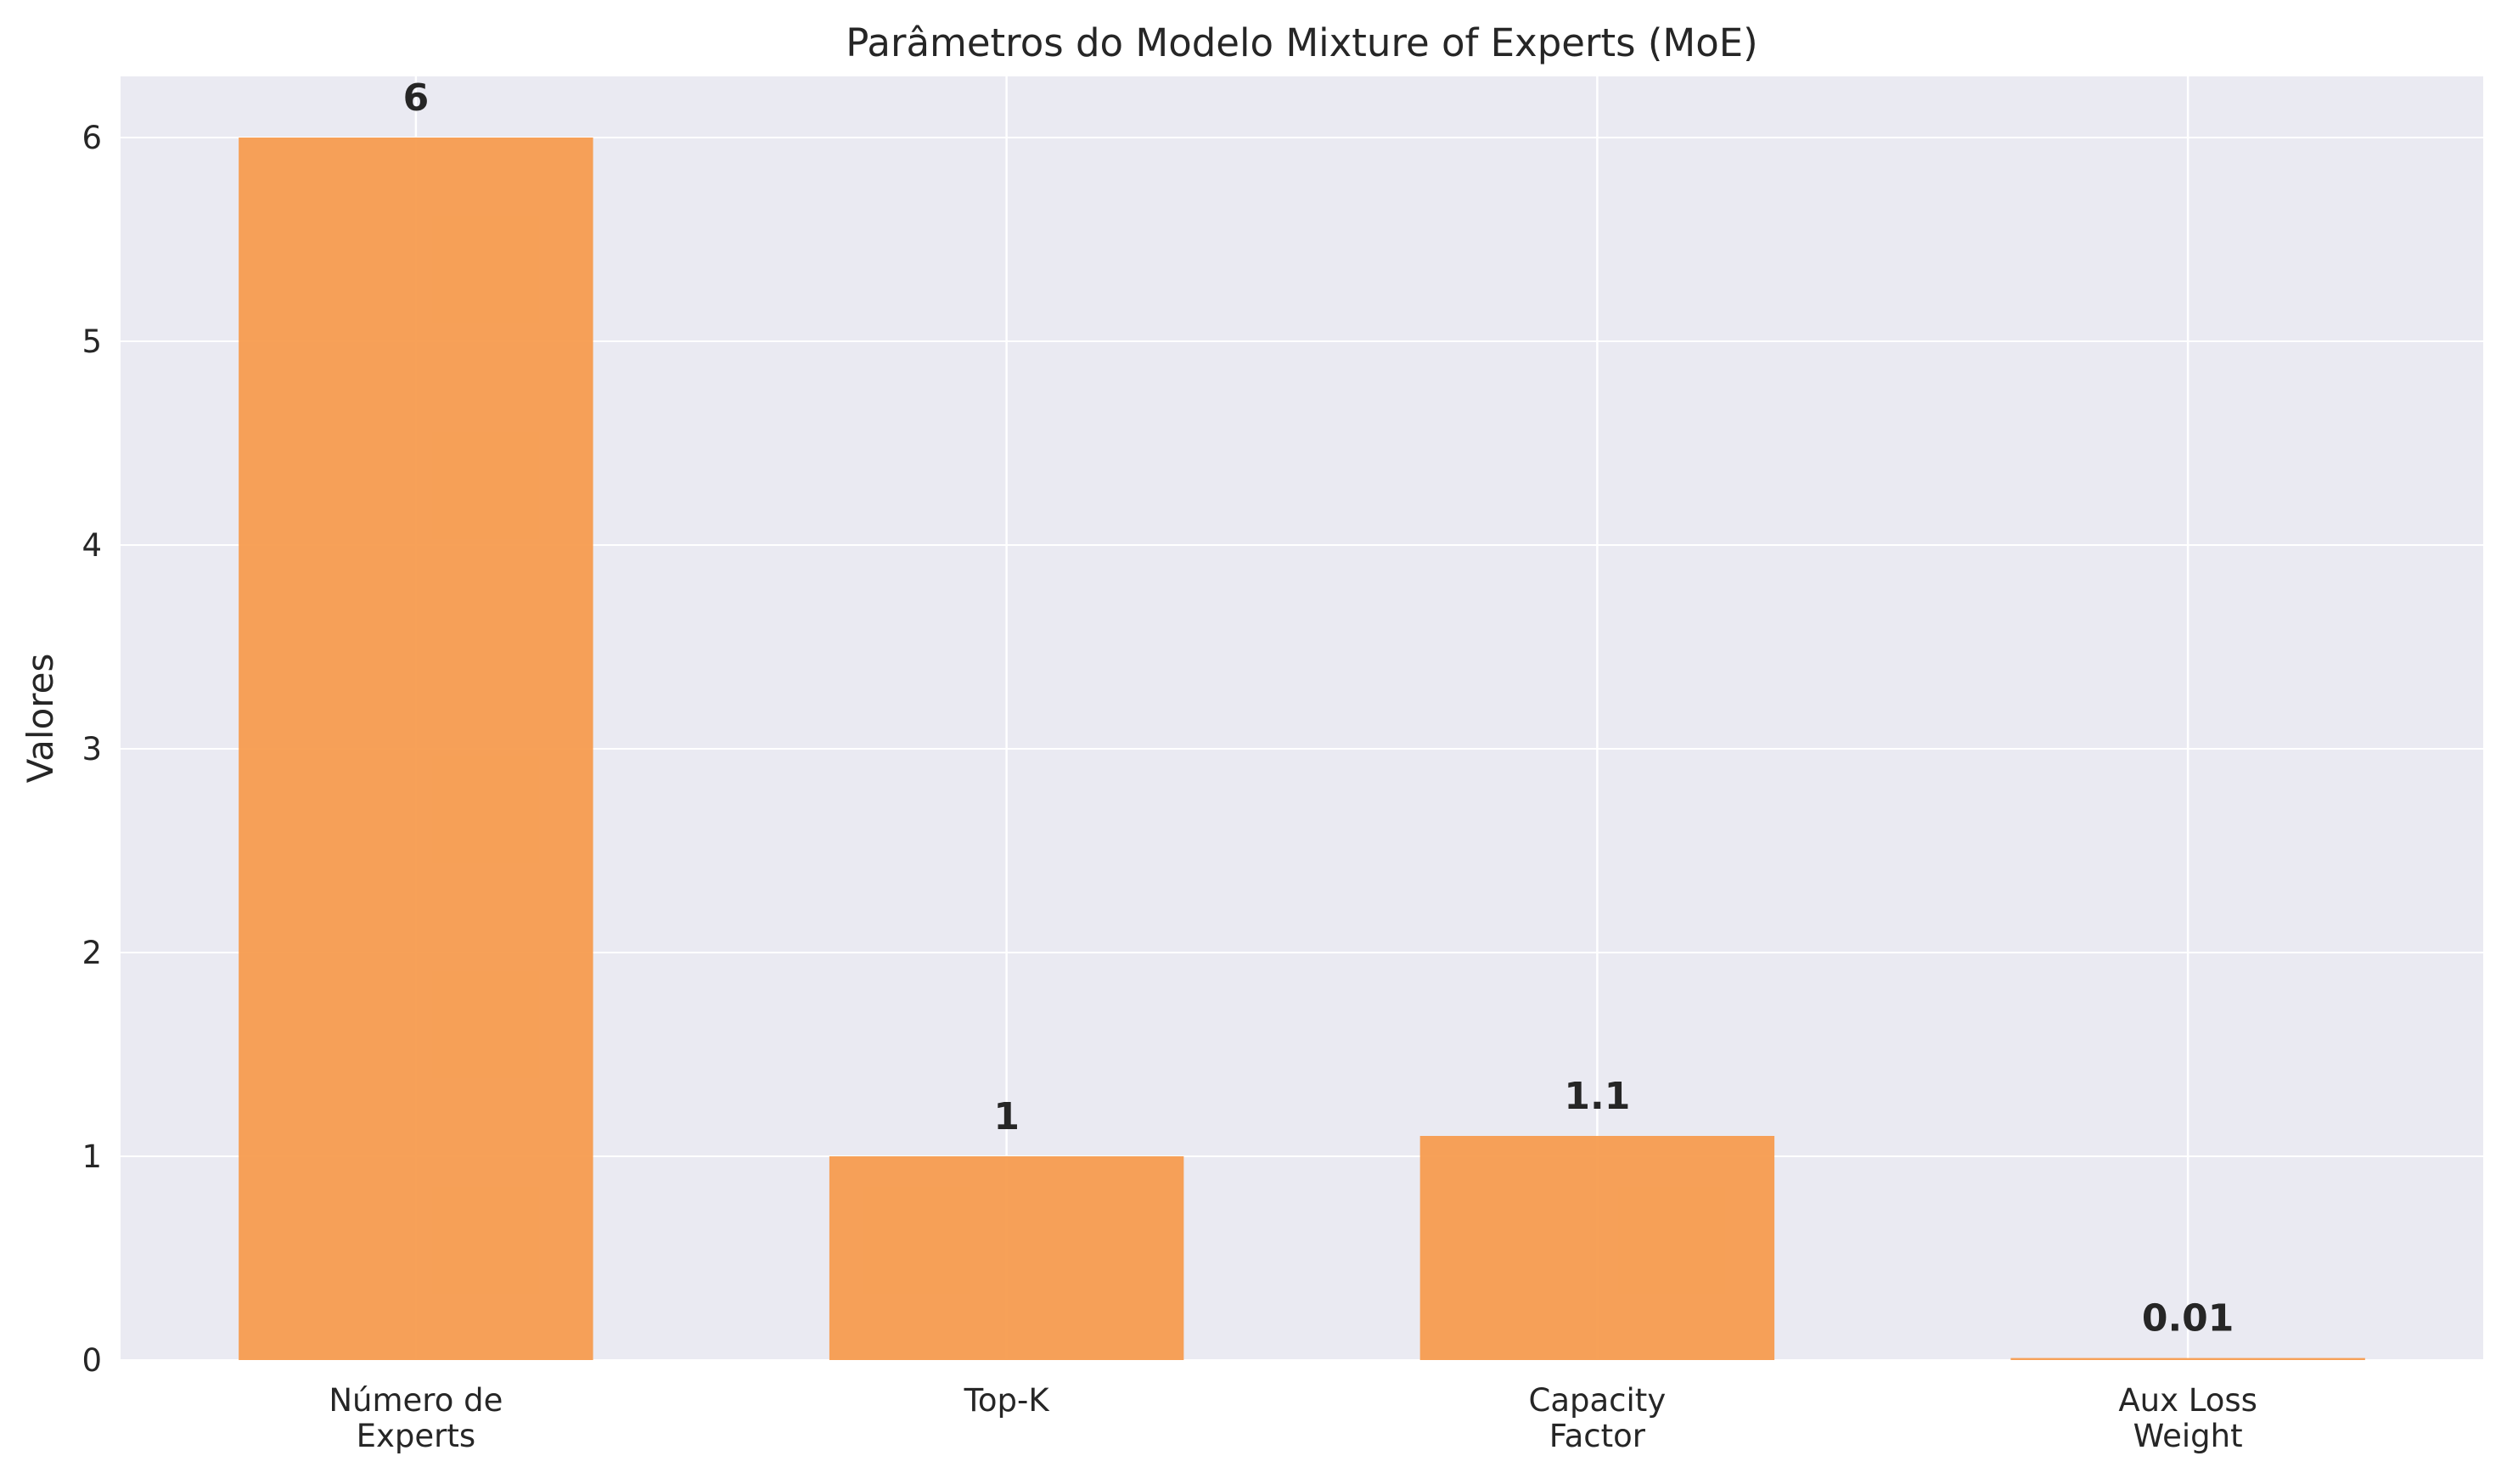 Image resolution: width=2507 pixels, height=1484 pixels. What do you see at coordinates (40, 719) in the screenshot?
I see `y-axis-label: Valores` at bounding box center [40, 719].